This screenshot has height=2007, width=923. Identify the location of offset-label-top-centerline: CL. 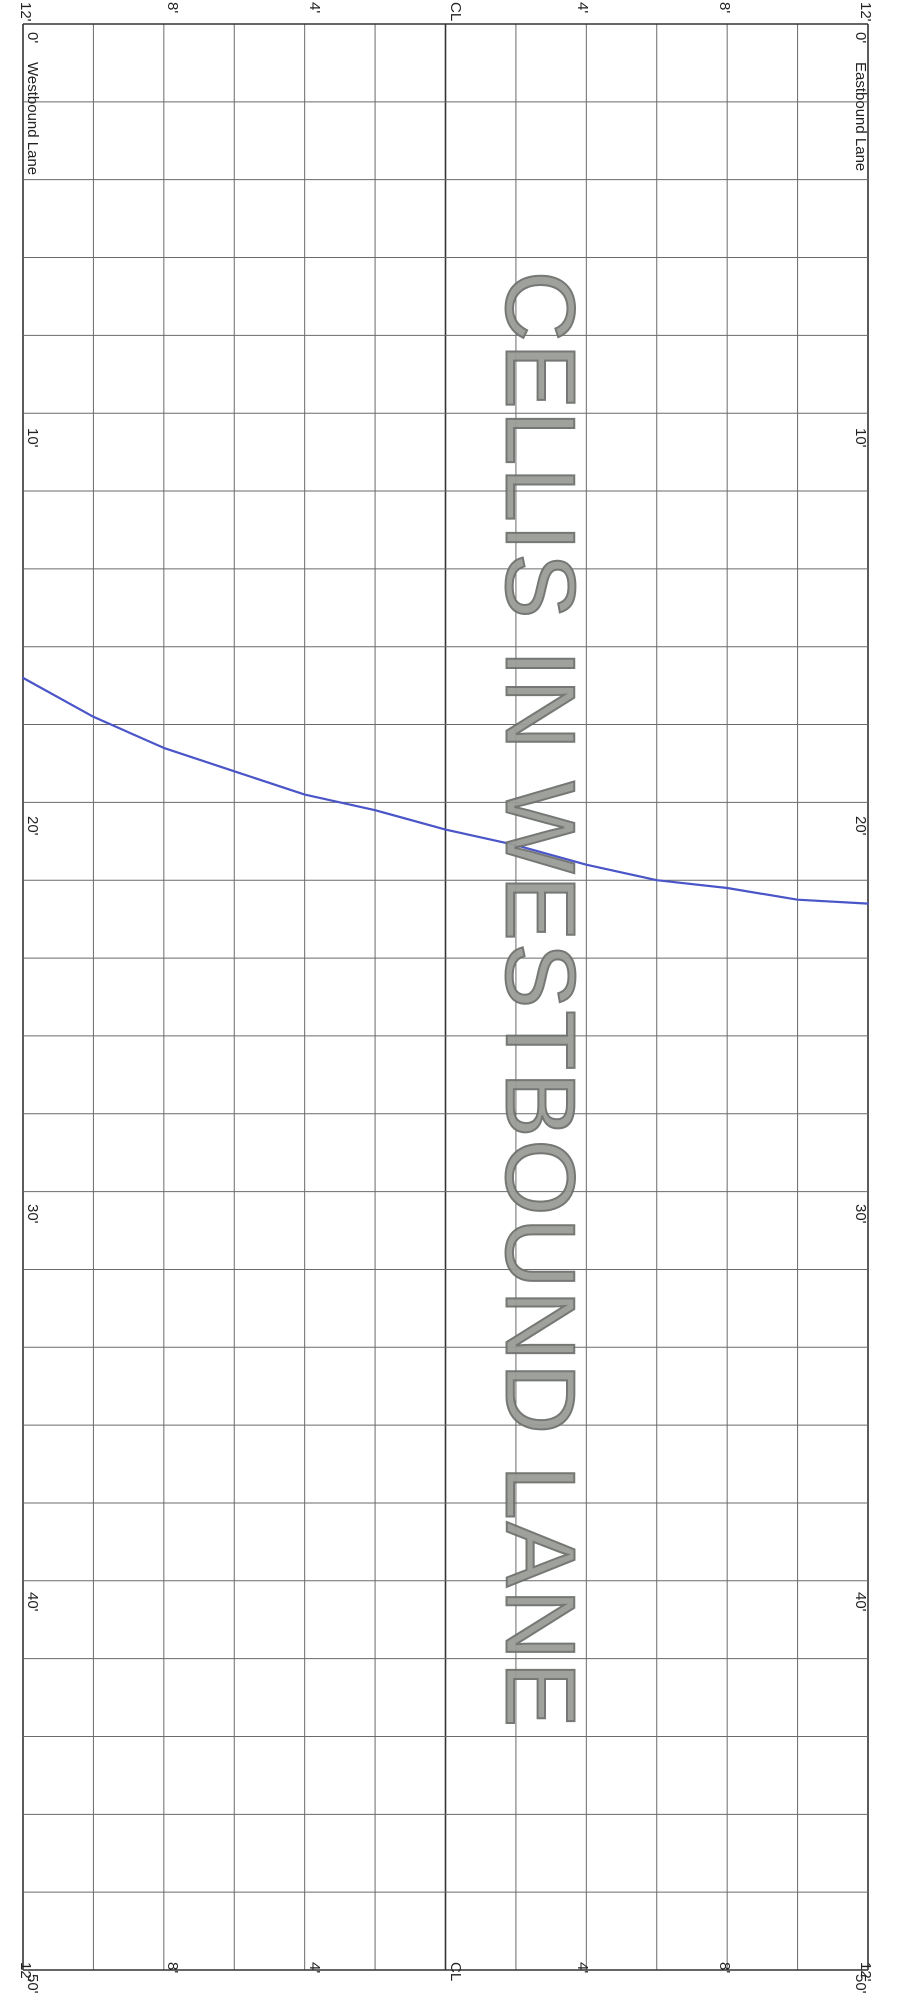
(455, 12).